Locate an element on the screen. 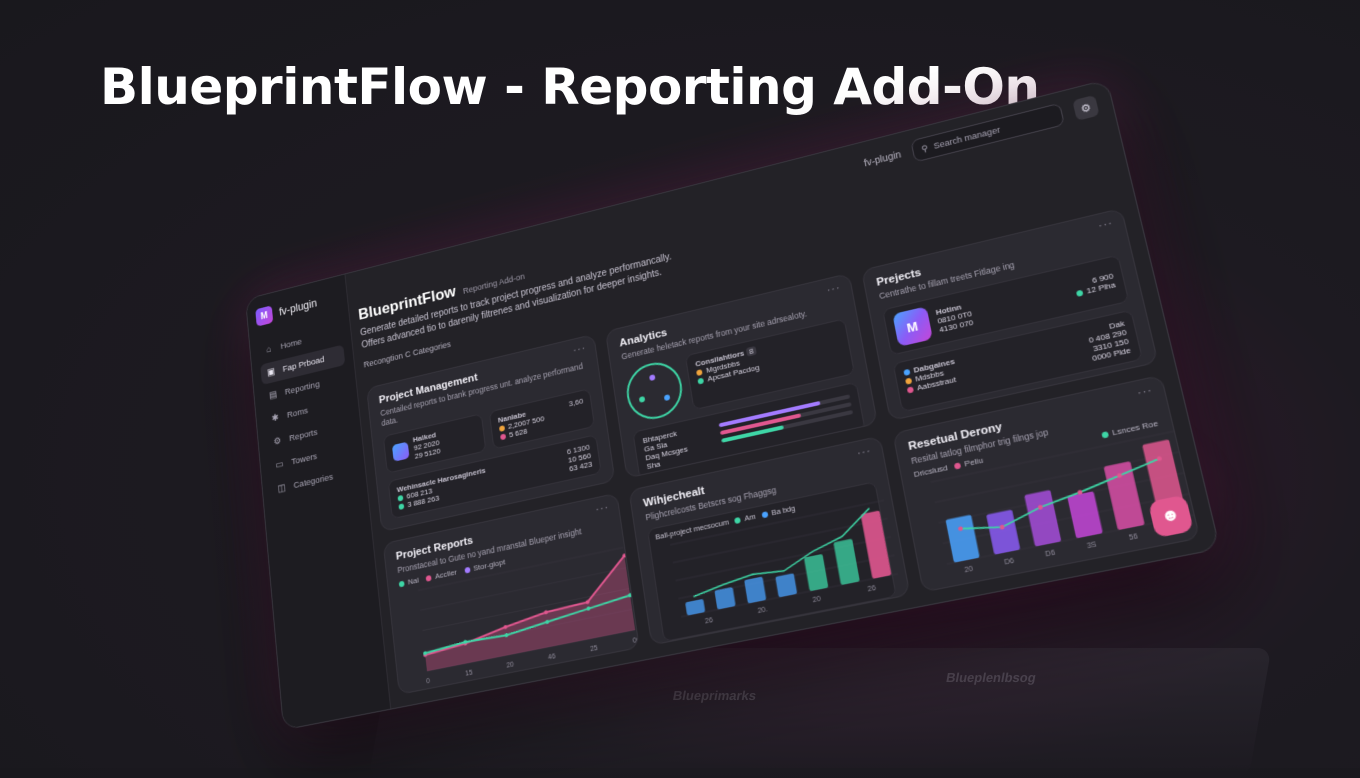  sidebar-item-label: Fap Prboad is located at coordinates (303, 364).